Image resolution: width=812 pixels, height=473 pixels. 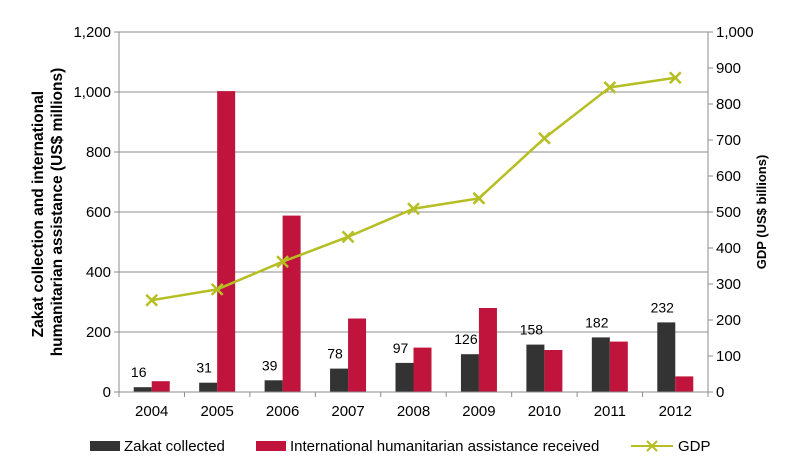 I want to click on x-tick-label: 2006, so click(x=282, y=411).